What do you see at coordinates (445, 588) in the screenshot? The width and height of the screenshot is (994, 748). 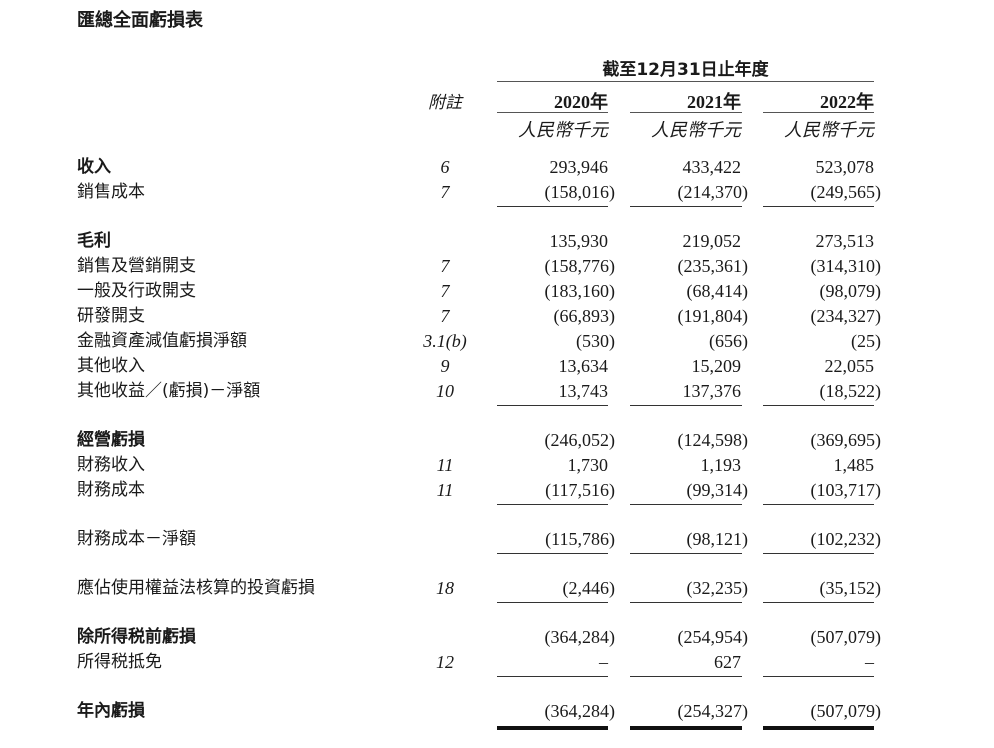 I see `row-note: 18` at bounding box center [445, 588].